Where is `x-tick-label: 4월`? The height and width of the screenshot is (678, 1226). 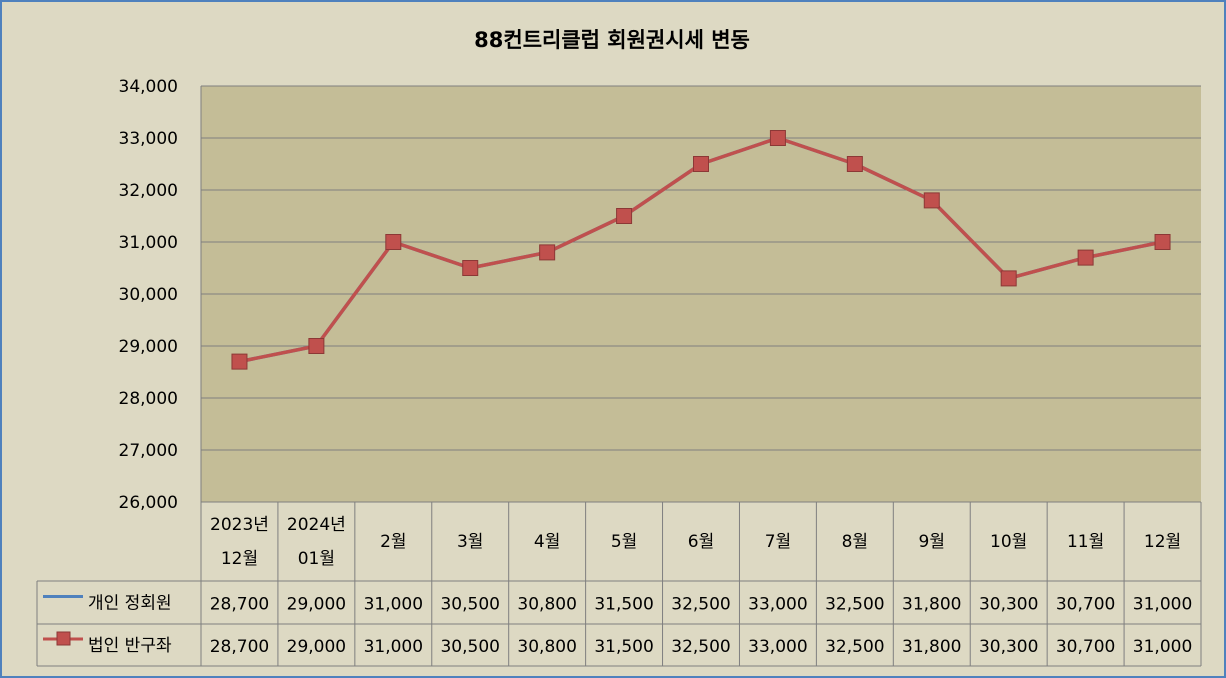 x-tick-label: 4월 is located at coordinates (547, 542).